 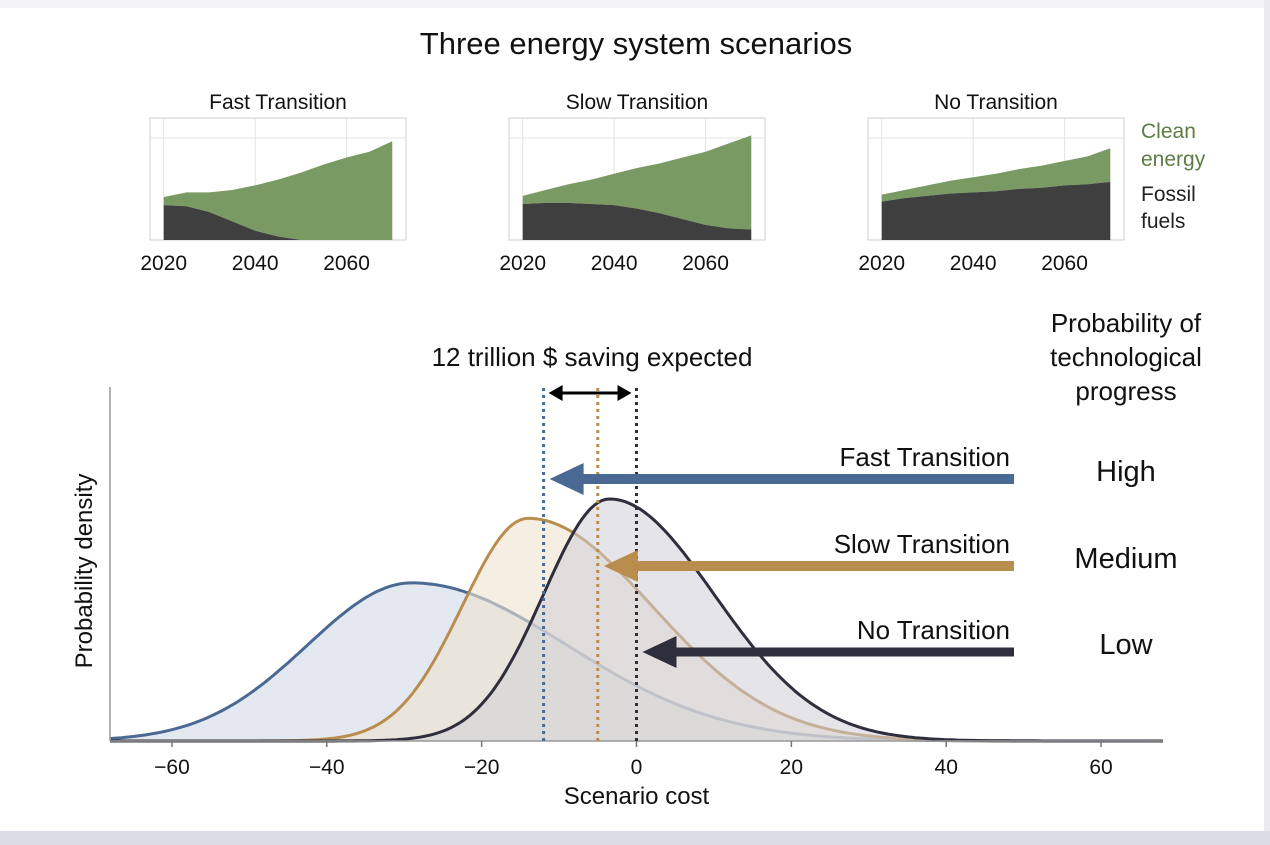 What do you see at coordinates (1267, 422) in the screenshot?
I see `window-right-edge` at bounding box center [1267, 422].